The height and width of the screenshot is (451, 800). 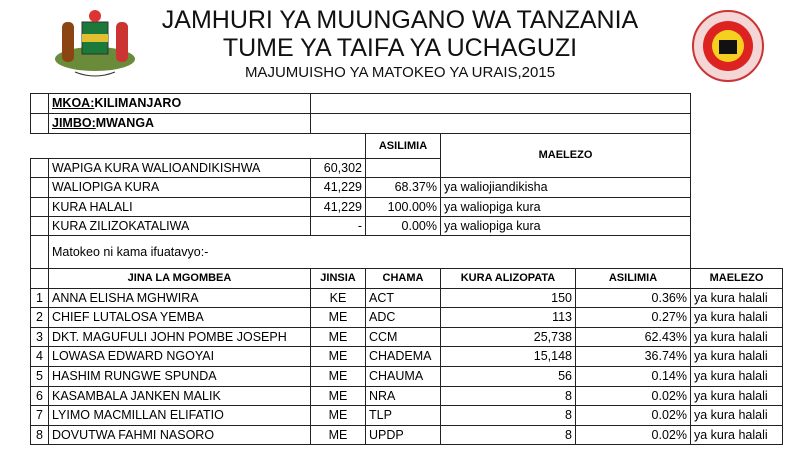 I want to click on result-cell: 0.36%, so click(x=633, y=298).